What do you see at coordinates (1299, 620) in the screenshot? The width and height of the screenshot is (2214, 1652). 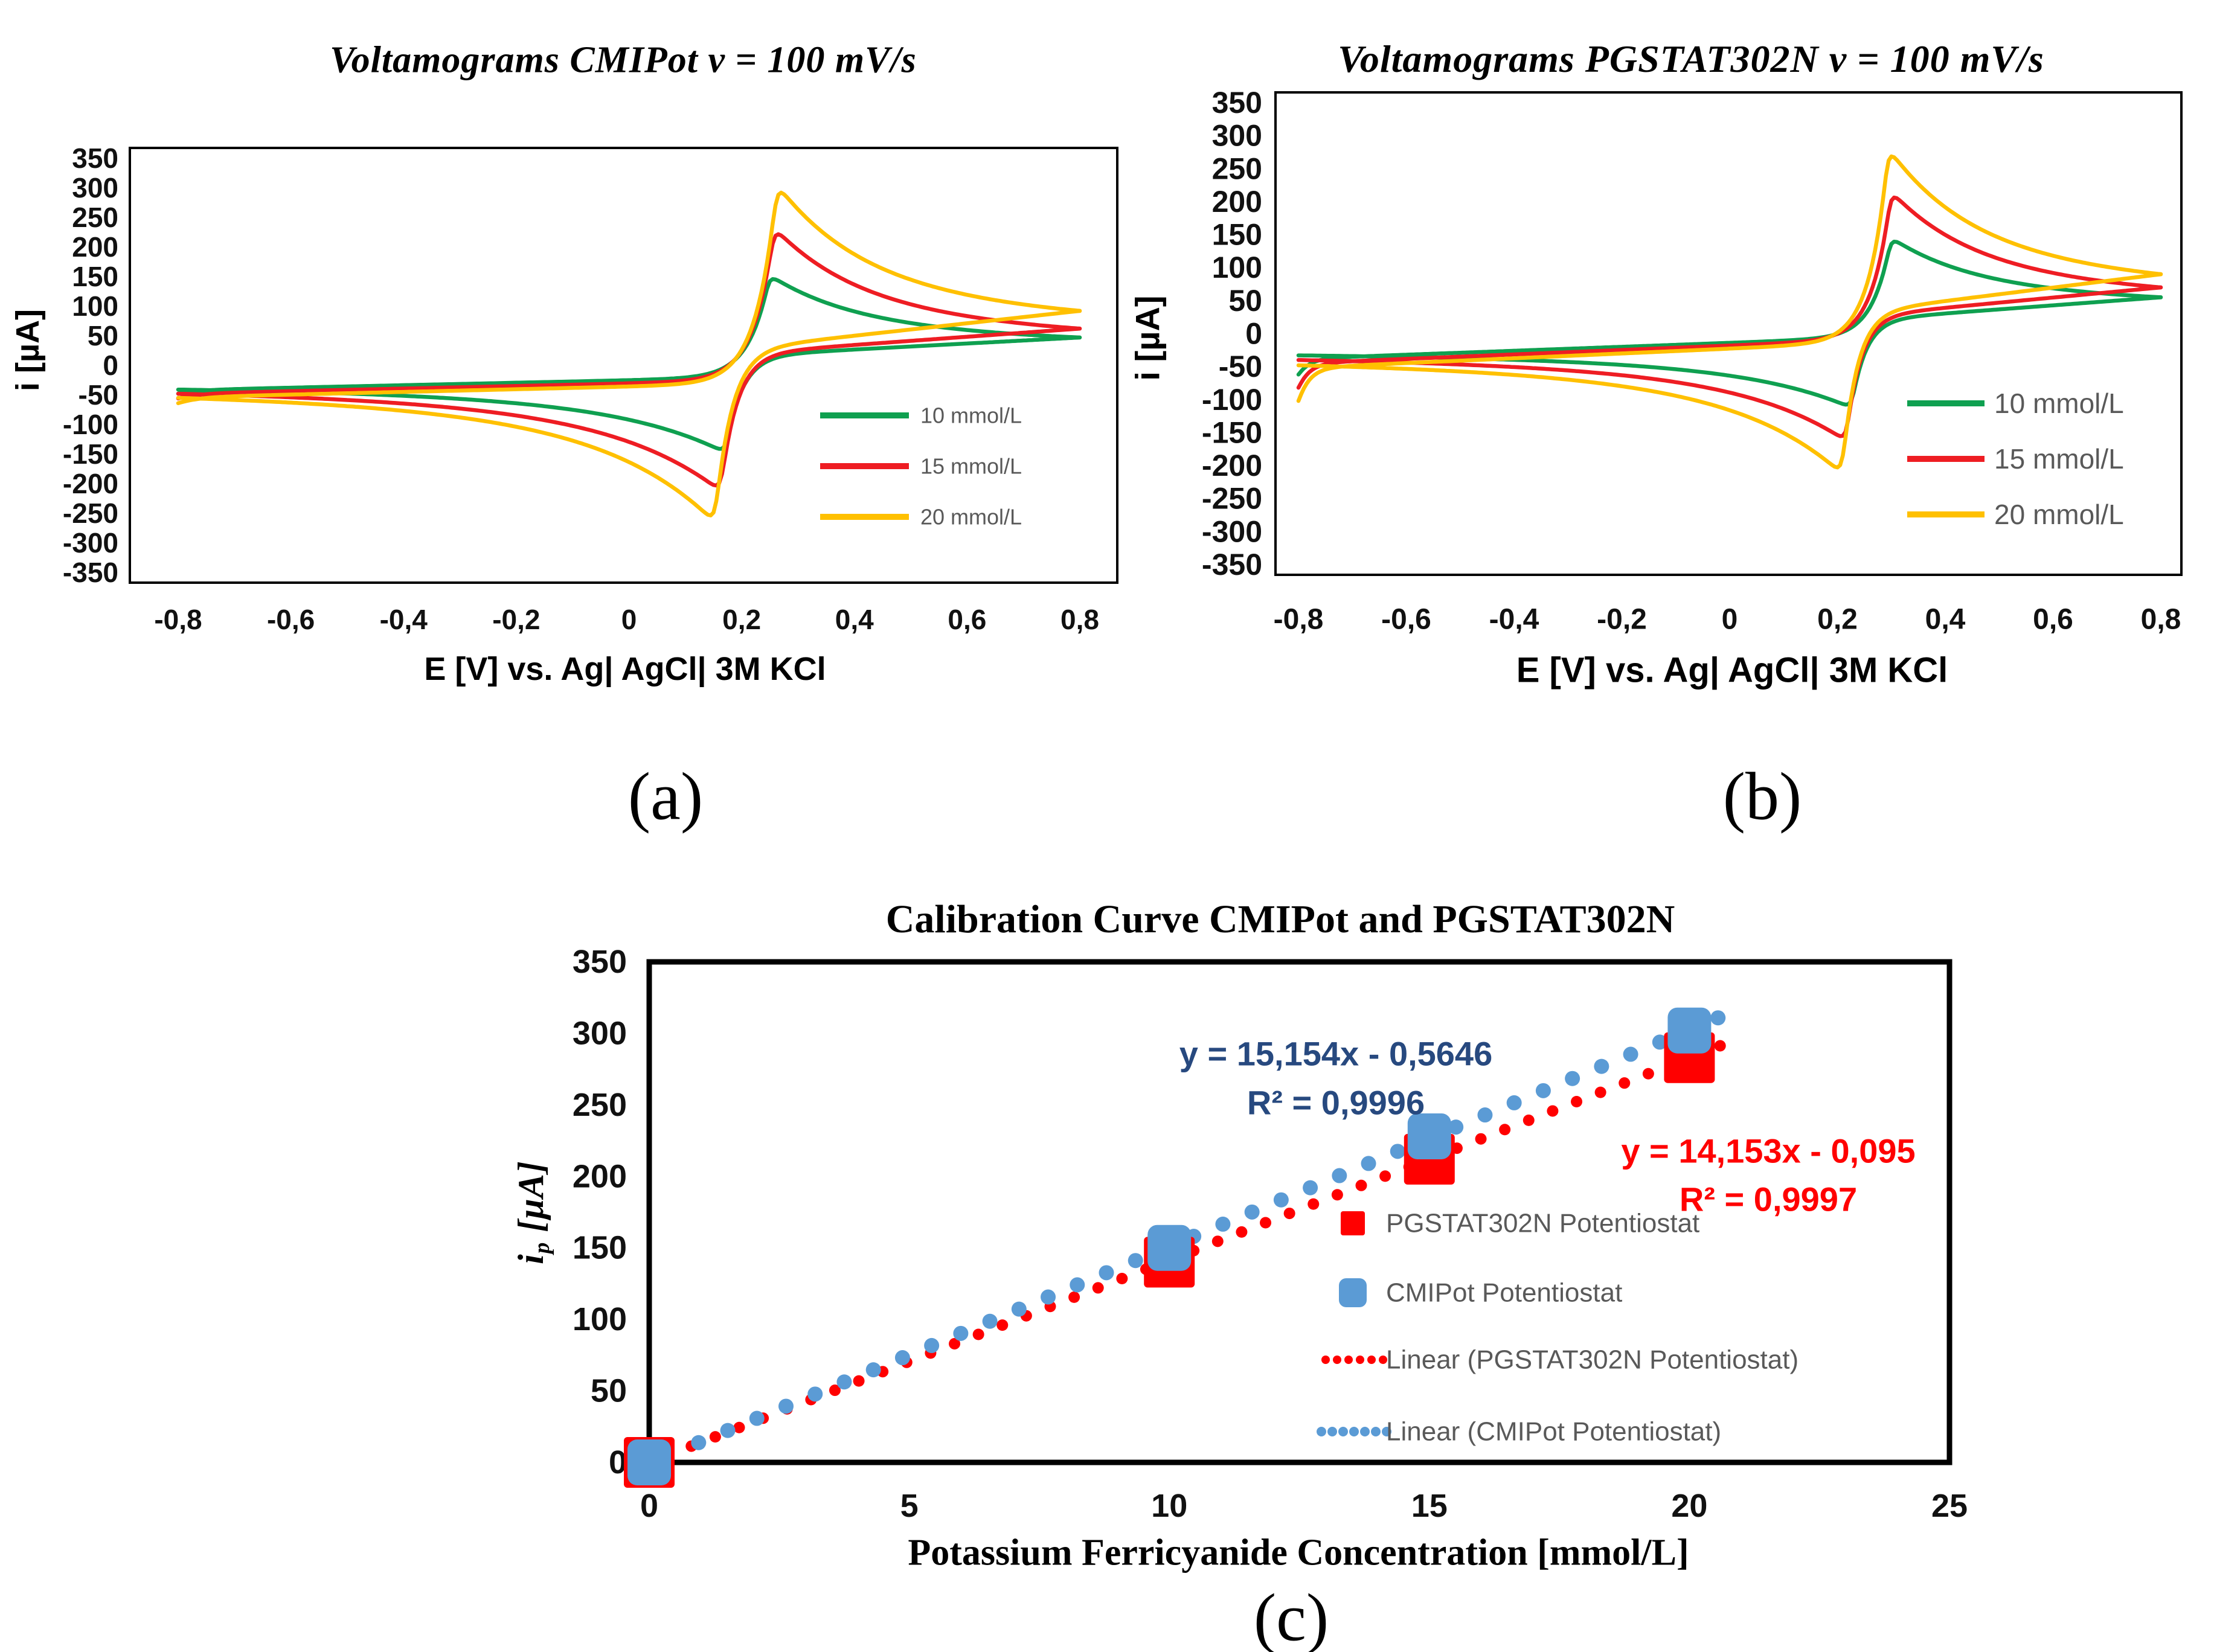 I see `voltamograms-pgstat302n-xtick: -0,8` at bounding box center [1299, 620].